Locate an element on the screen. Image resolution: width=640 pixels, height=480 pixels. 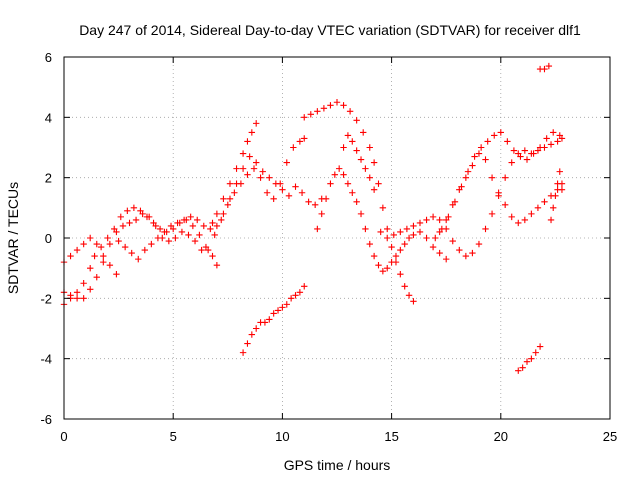
x-tick-label: 15 is located at coordinates (391, 436).